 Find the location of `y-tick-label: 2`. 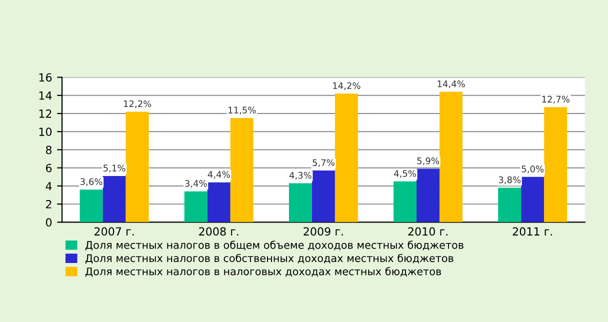

y-tick-label: 2 is located at coordinates (49, 204).